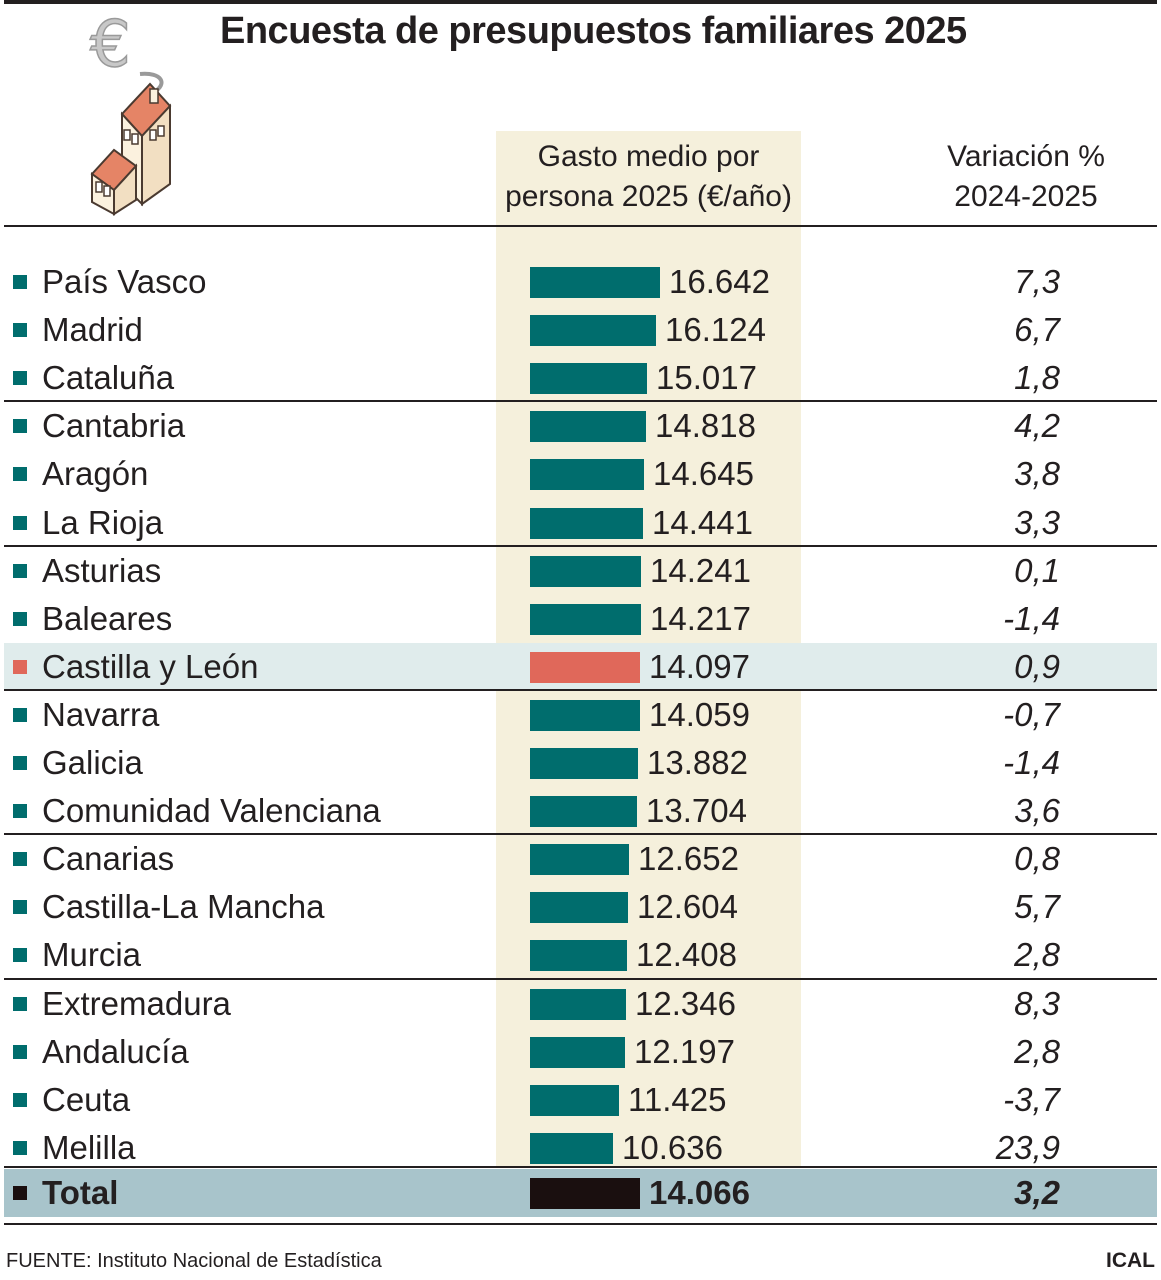 The width and height of the screenshot is (1161, 1280). Describe the element at coordinates (580, 1193) in the screenshot. I see `total-row: Total 14.066 3,2` at that location.